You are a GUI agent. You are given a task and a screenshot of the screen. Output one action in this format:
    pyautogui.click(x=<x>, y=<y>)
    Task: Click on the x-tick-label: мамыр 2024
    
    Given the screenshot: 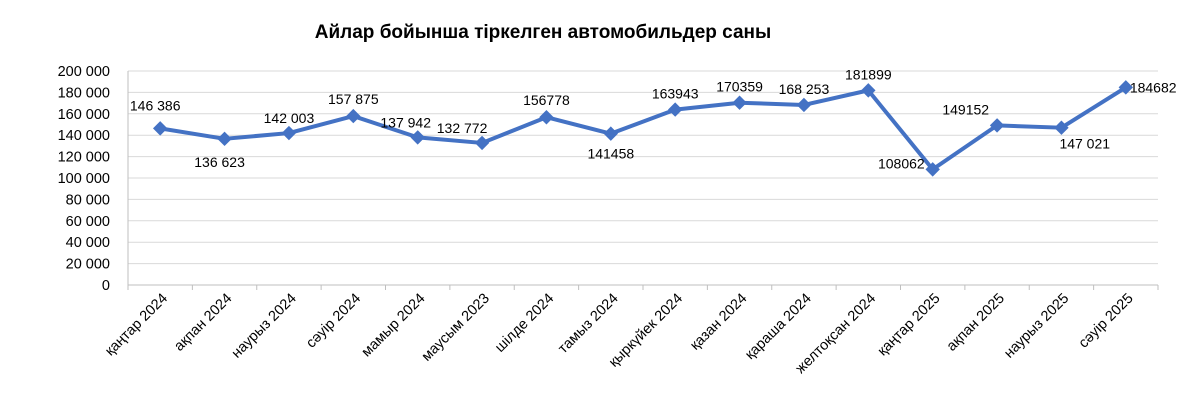 What is the action you would take?
    pyautogui.click(x=394, y=326)
    